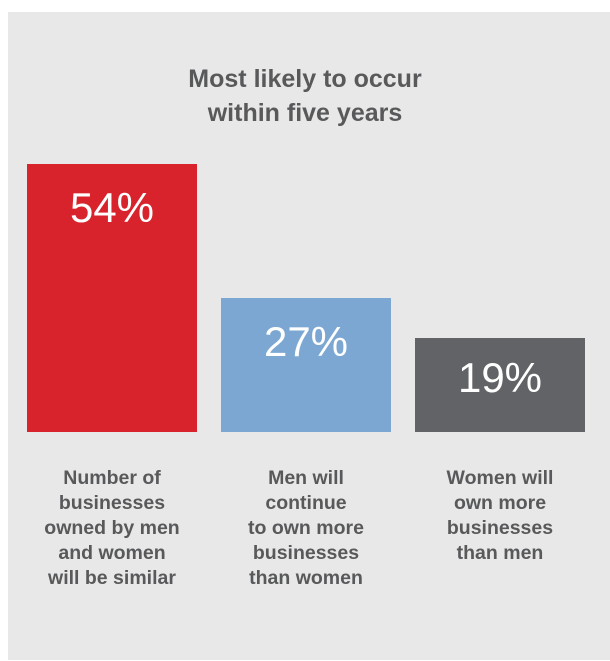  Describe the element at coordinates (500, 377) in the screenshot. I see `bar-value-label-women: 19%` at that location.